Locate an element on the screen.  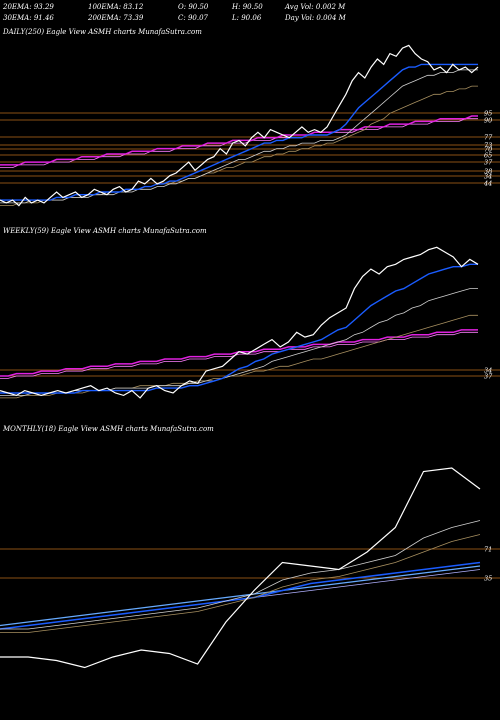
header-stat: H: 90.50 is located at coordinates (247, 7).